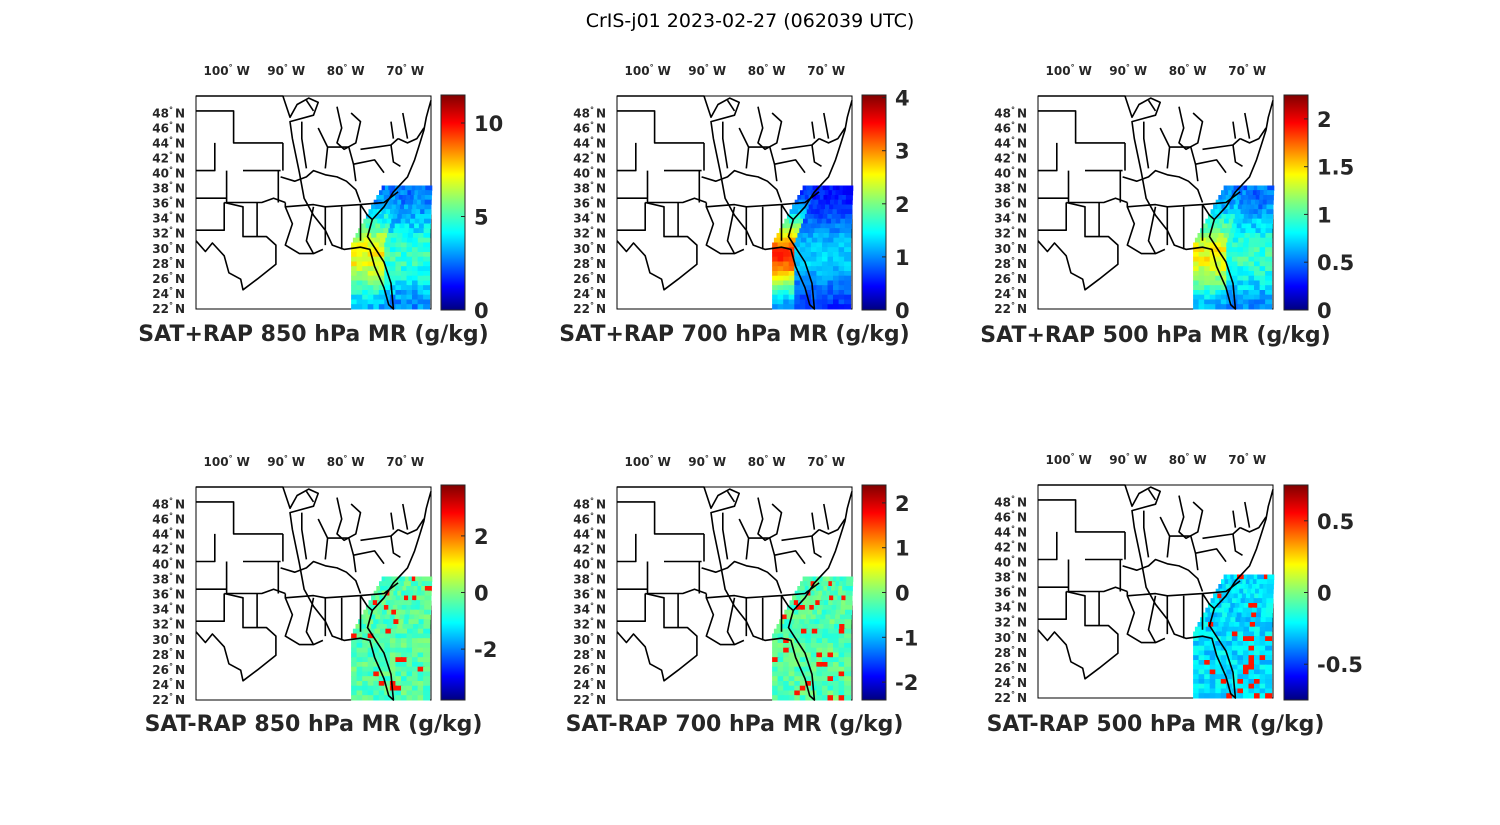 The height and width of the screenshot is (825, 1500). What do you see at coordinates (1069, 70) in the screenshot?
I see `lon-tick-label: 100° W` at bounding box center [1069, 70].